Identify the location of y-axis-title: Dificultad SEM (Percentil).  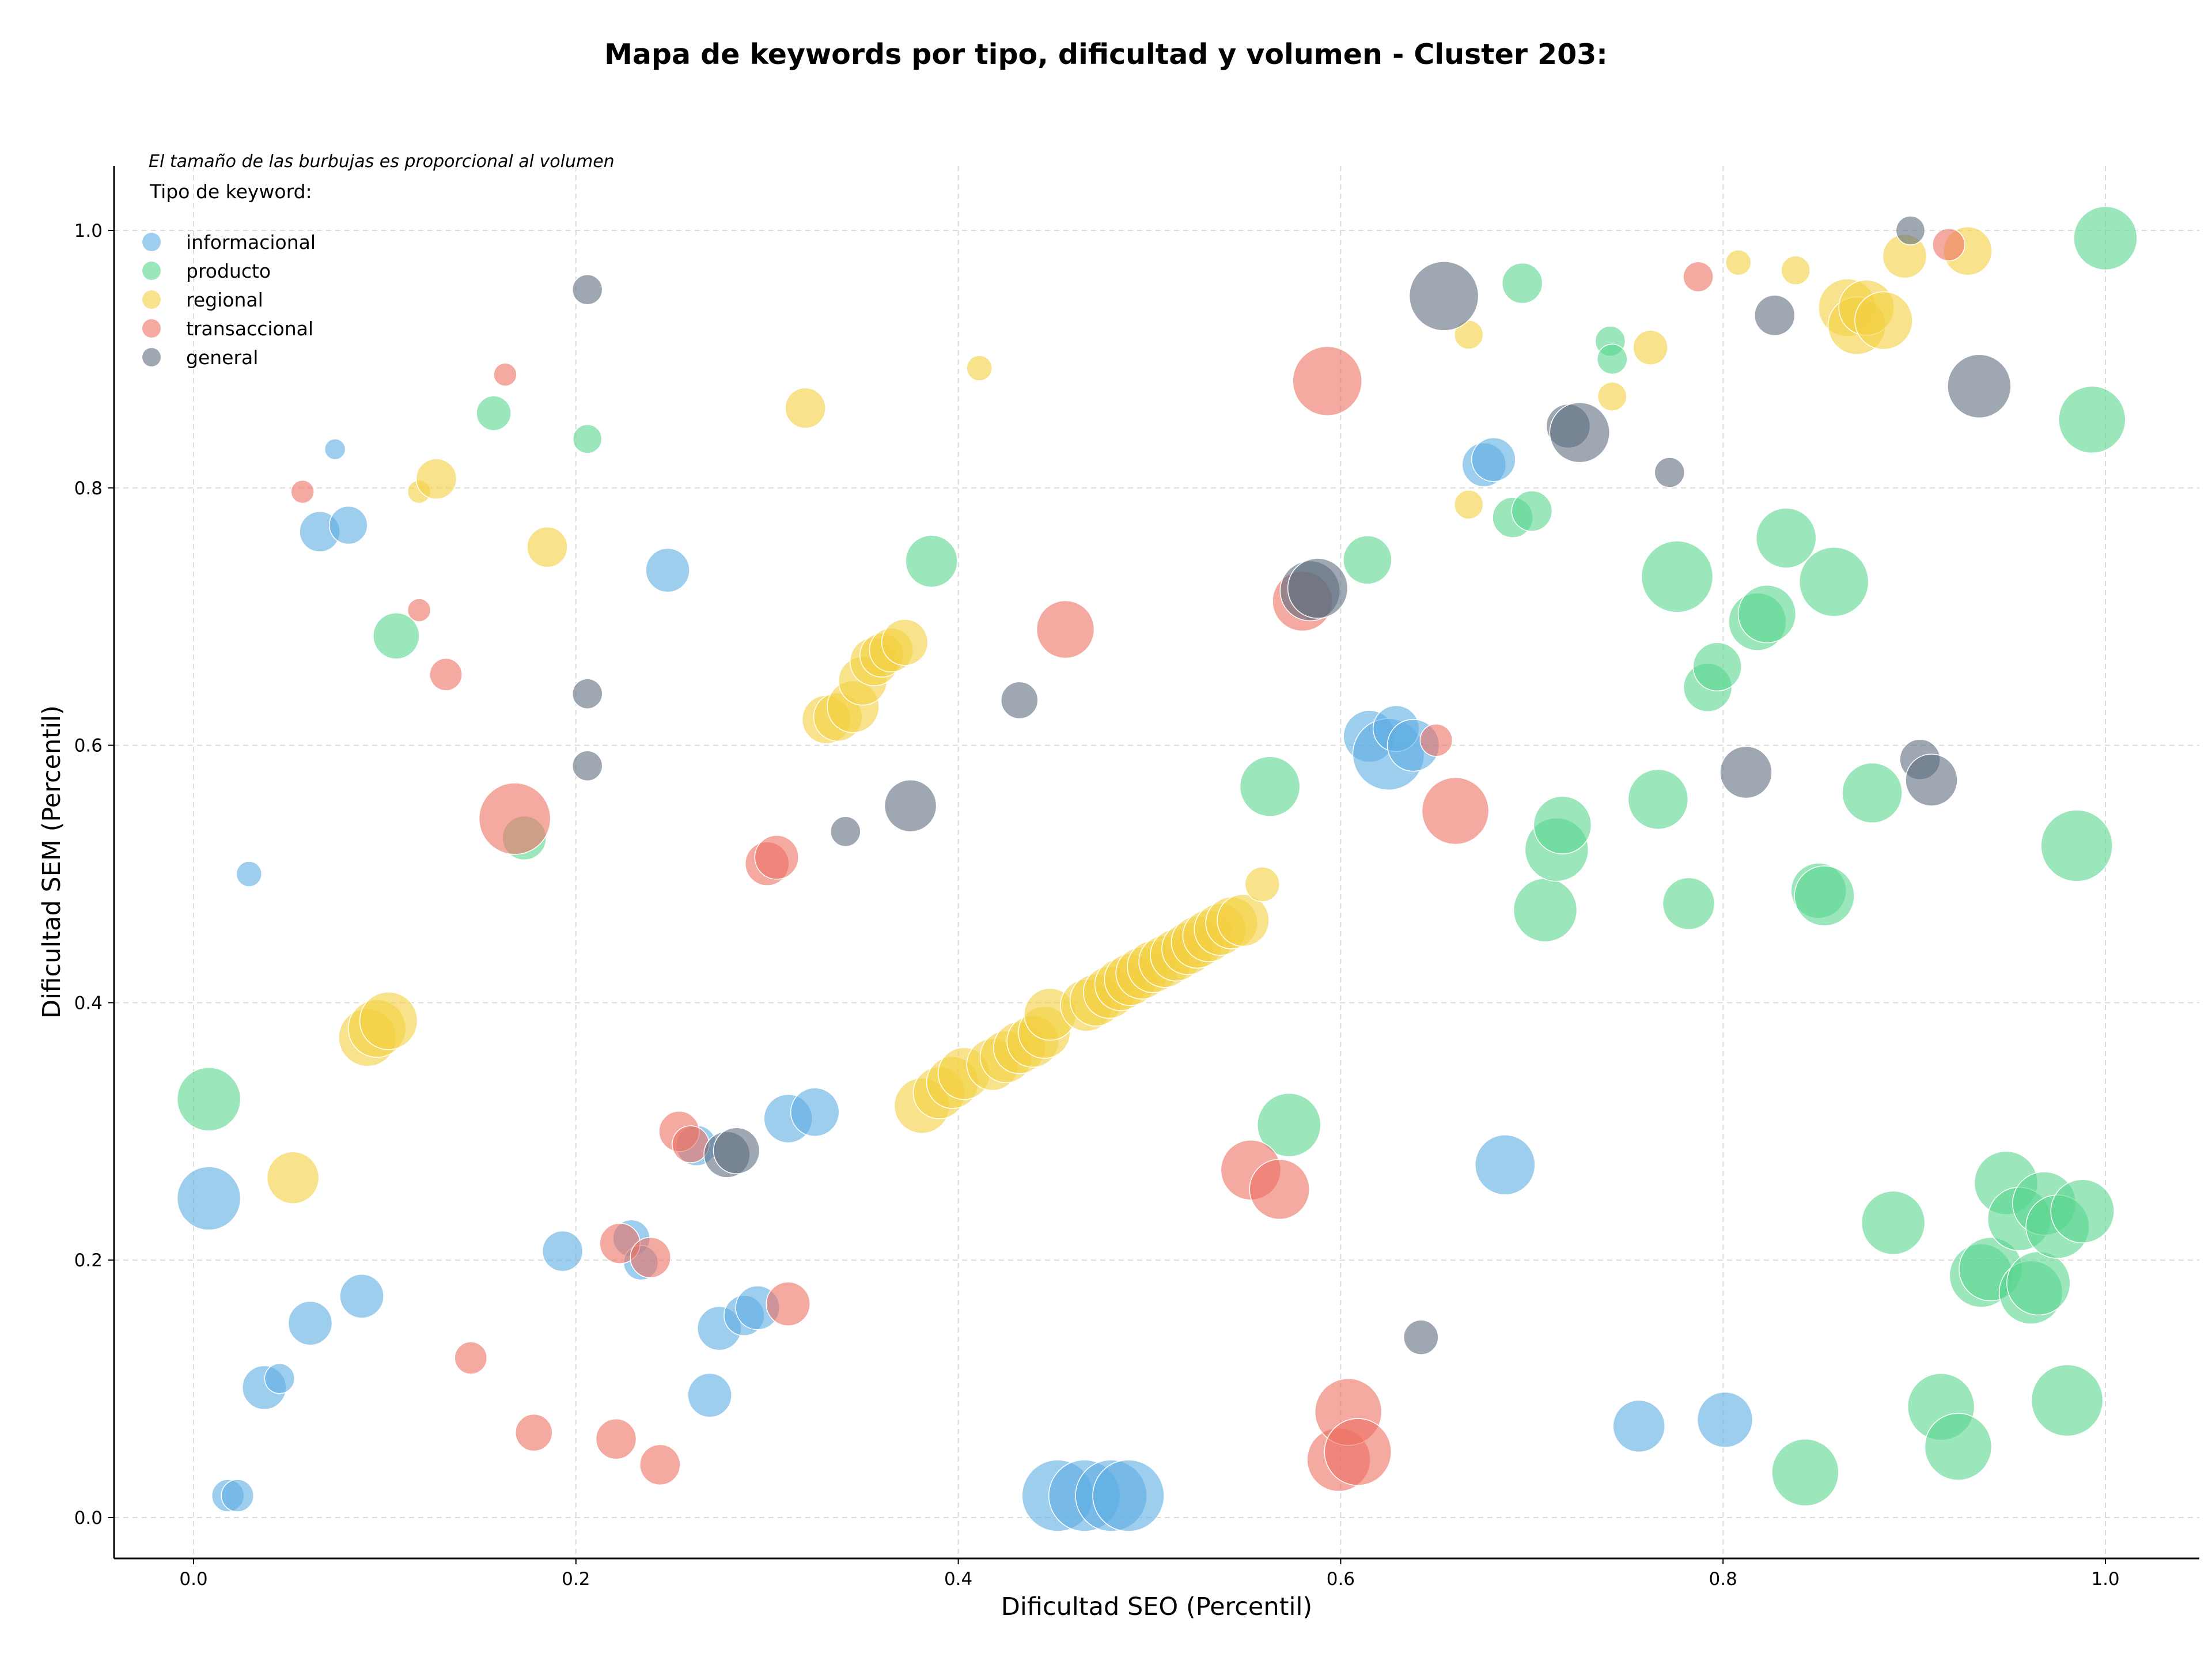
(51, 862).